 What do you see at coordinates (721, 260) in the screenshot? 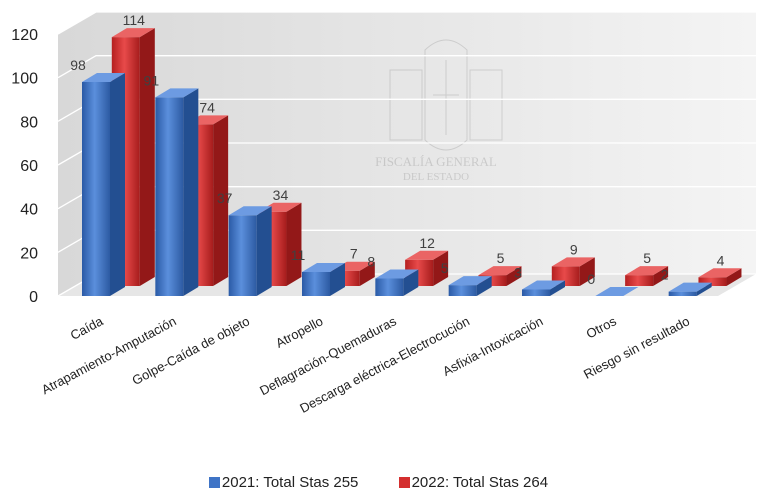
I see `data-label-2022: 4` at bounding box center [721, 260].